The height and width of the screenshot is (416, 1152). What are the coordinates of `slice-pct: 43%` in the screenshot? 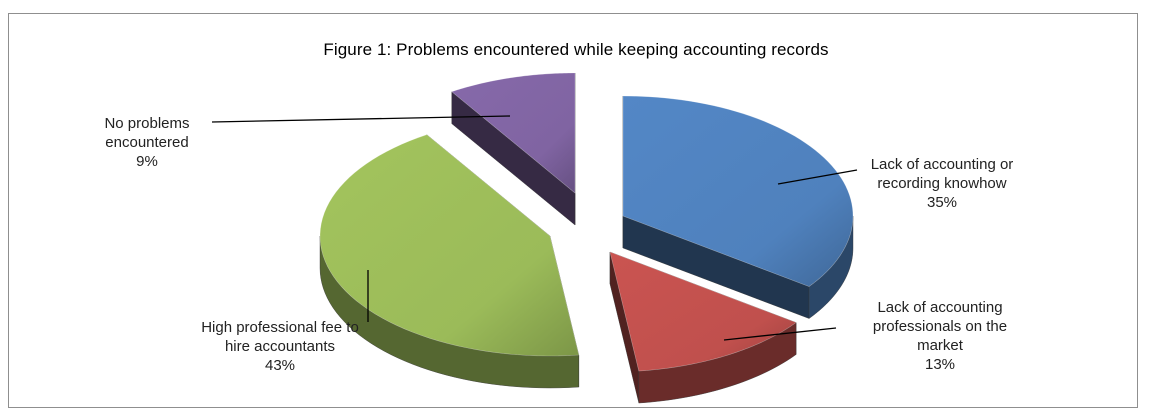 It's located at (280, 365).